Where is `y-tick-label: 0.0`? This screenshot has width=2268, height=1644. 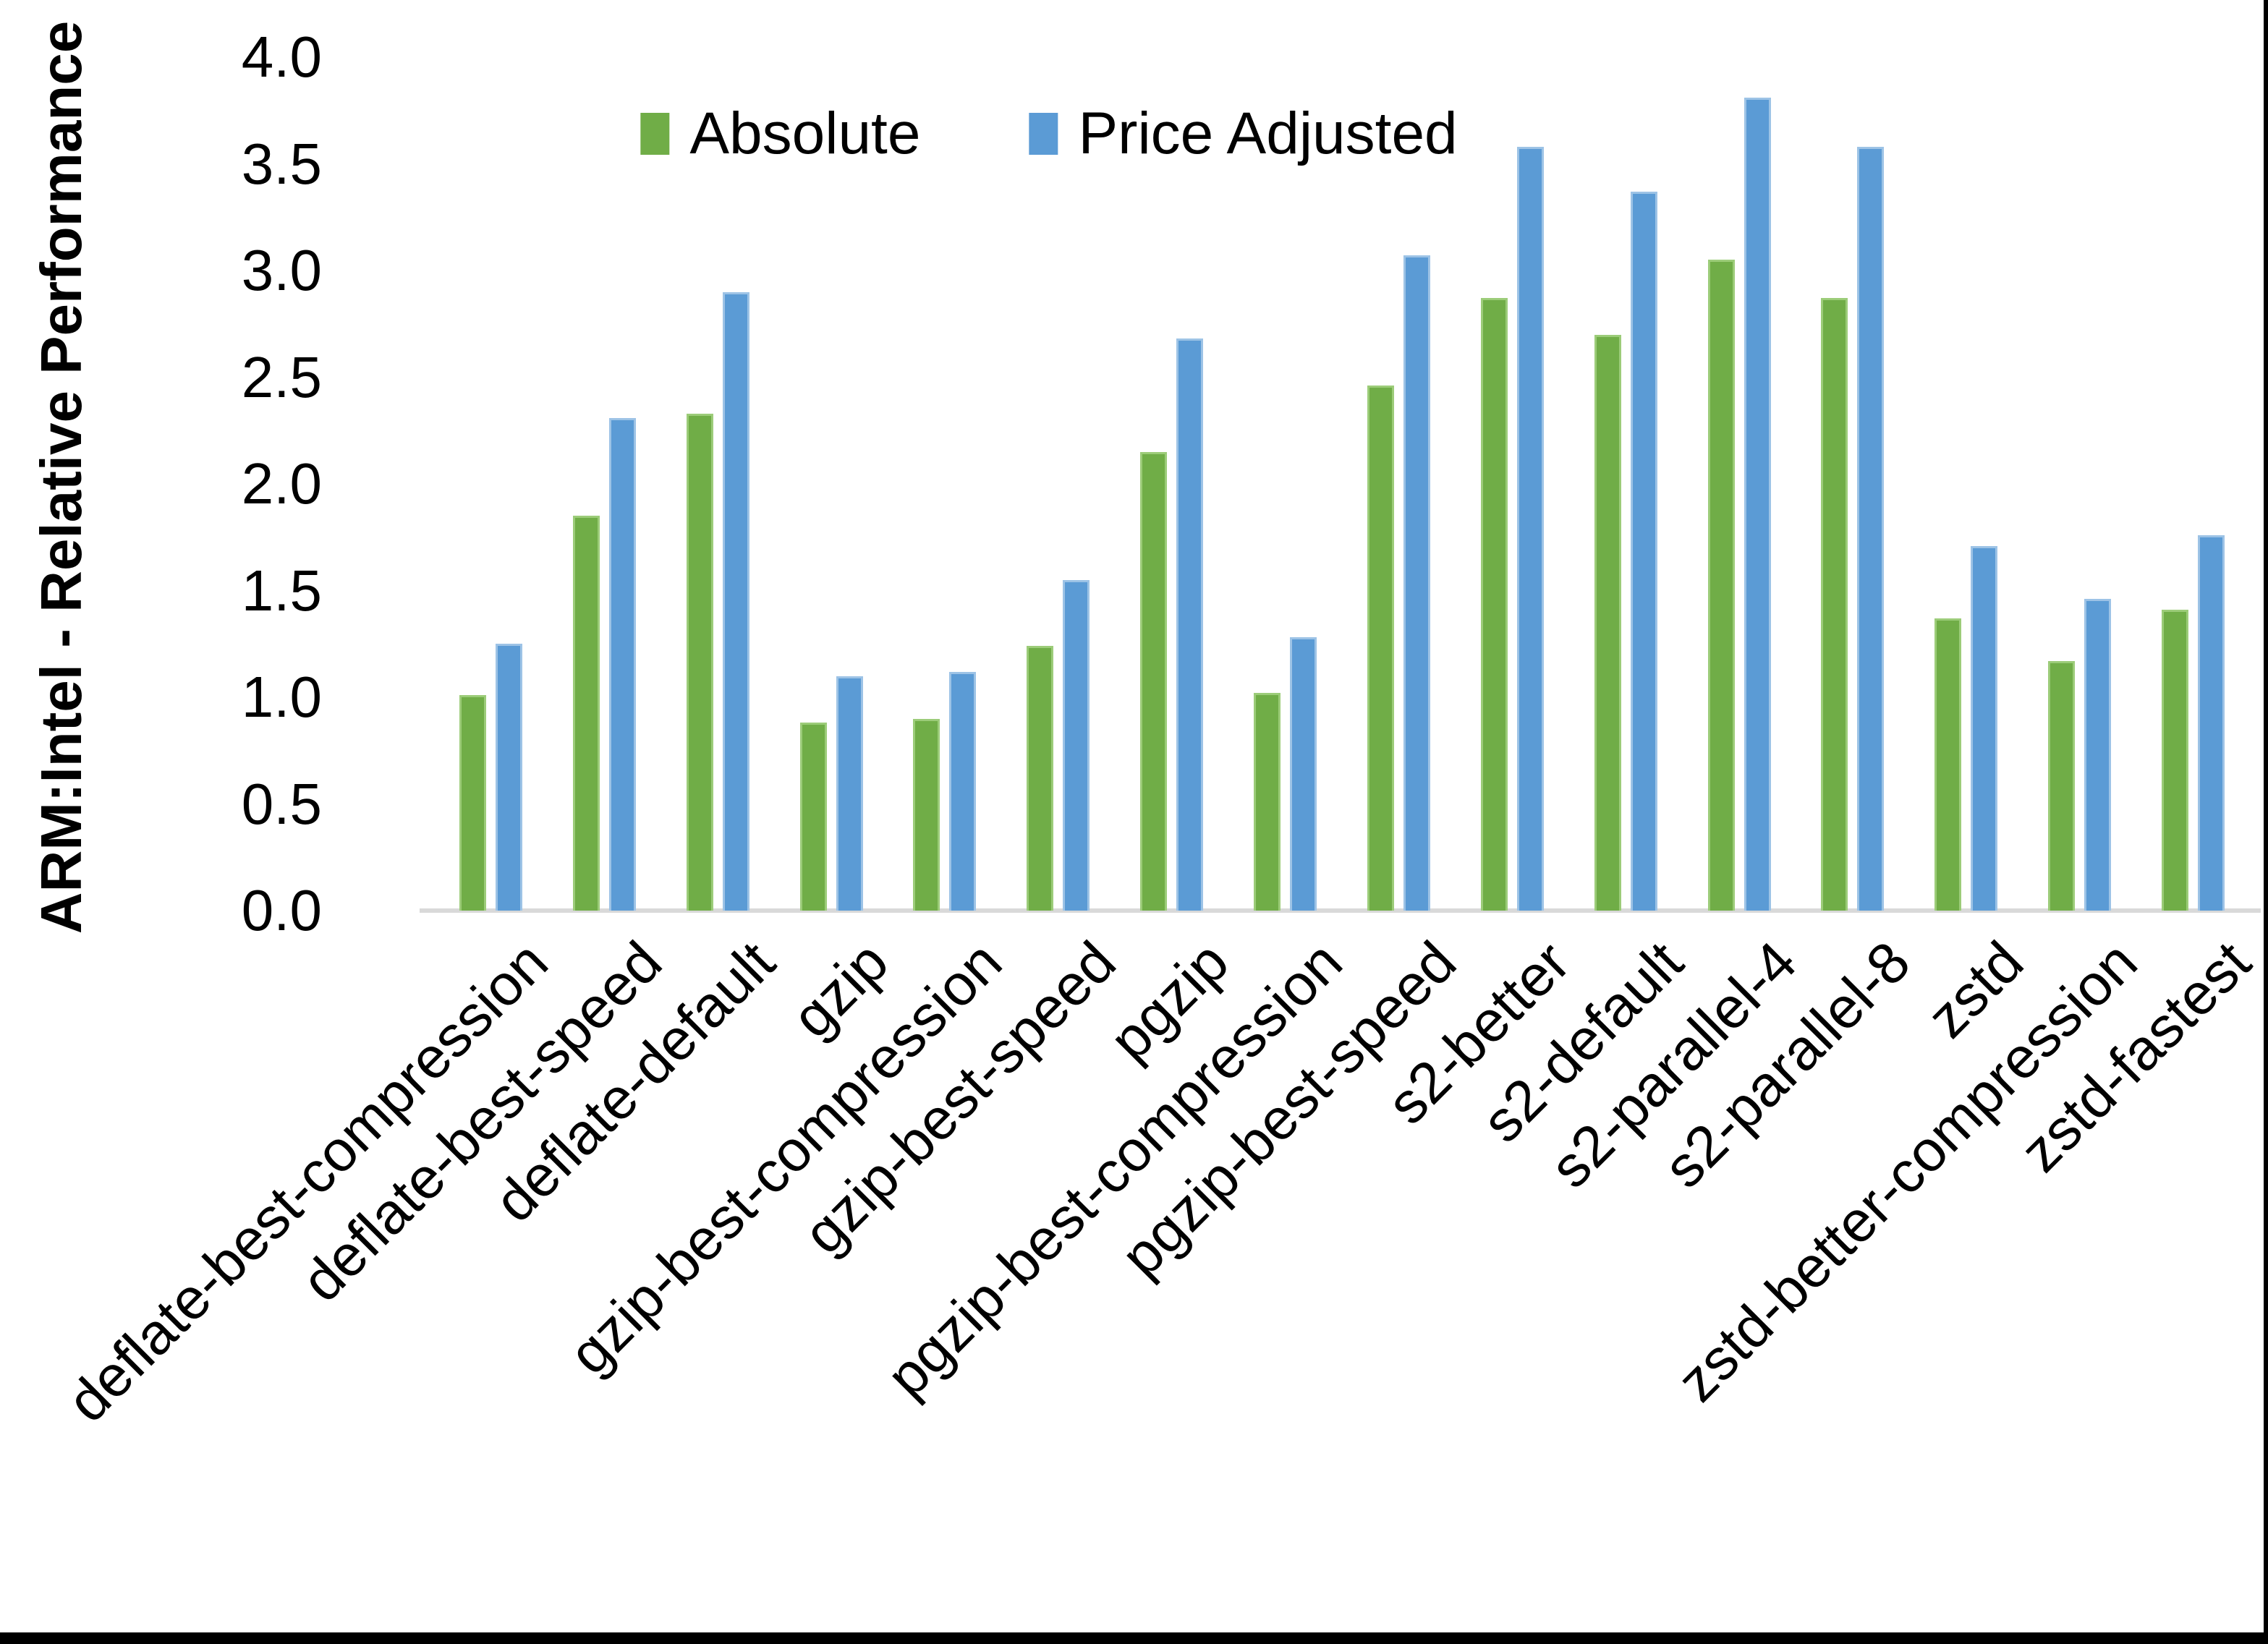 y-tick-label: 0.0 is located at coordinates (281, 910).